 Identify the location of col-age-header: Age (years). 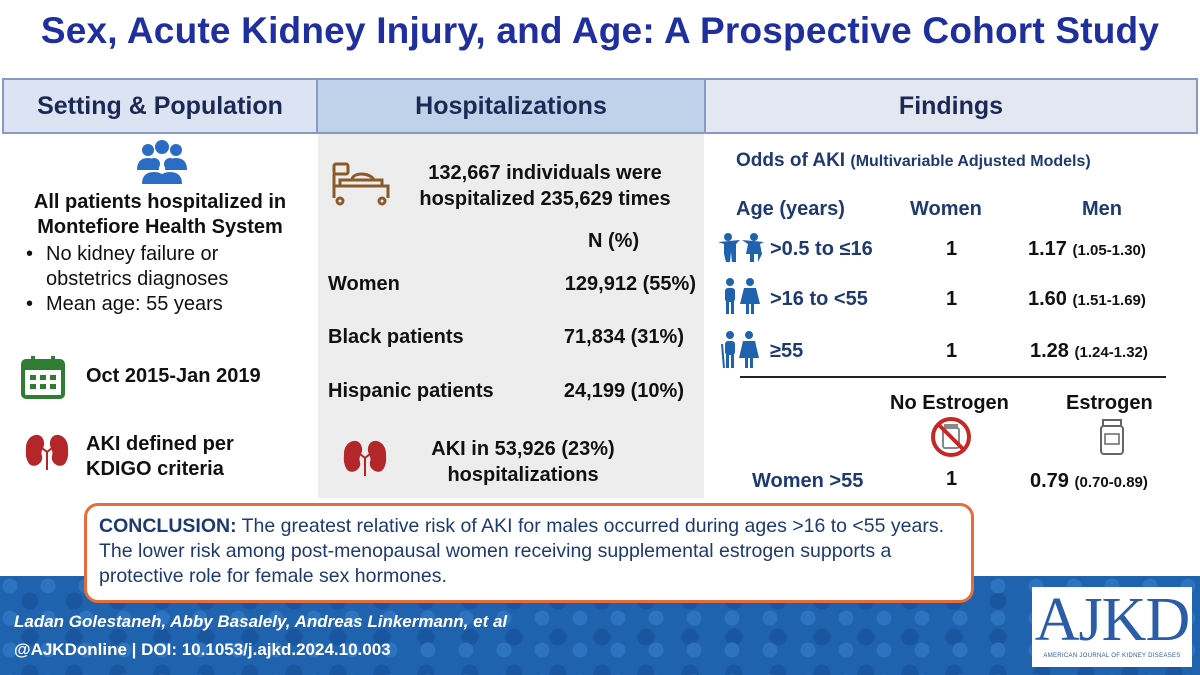
(790, 209).